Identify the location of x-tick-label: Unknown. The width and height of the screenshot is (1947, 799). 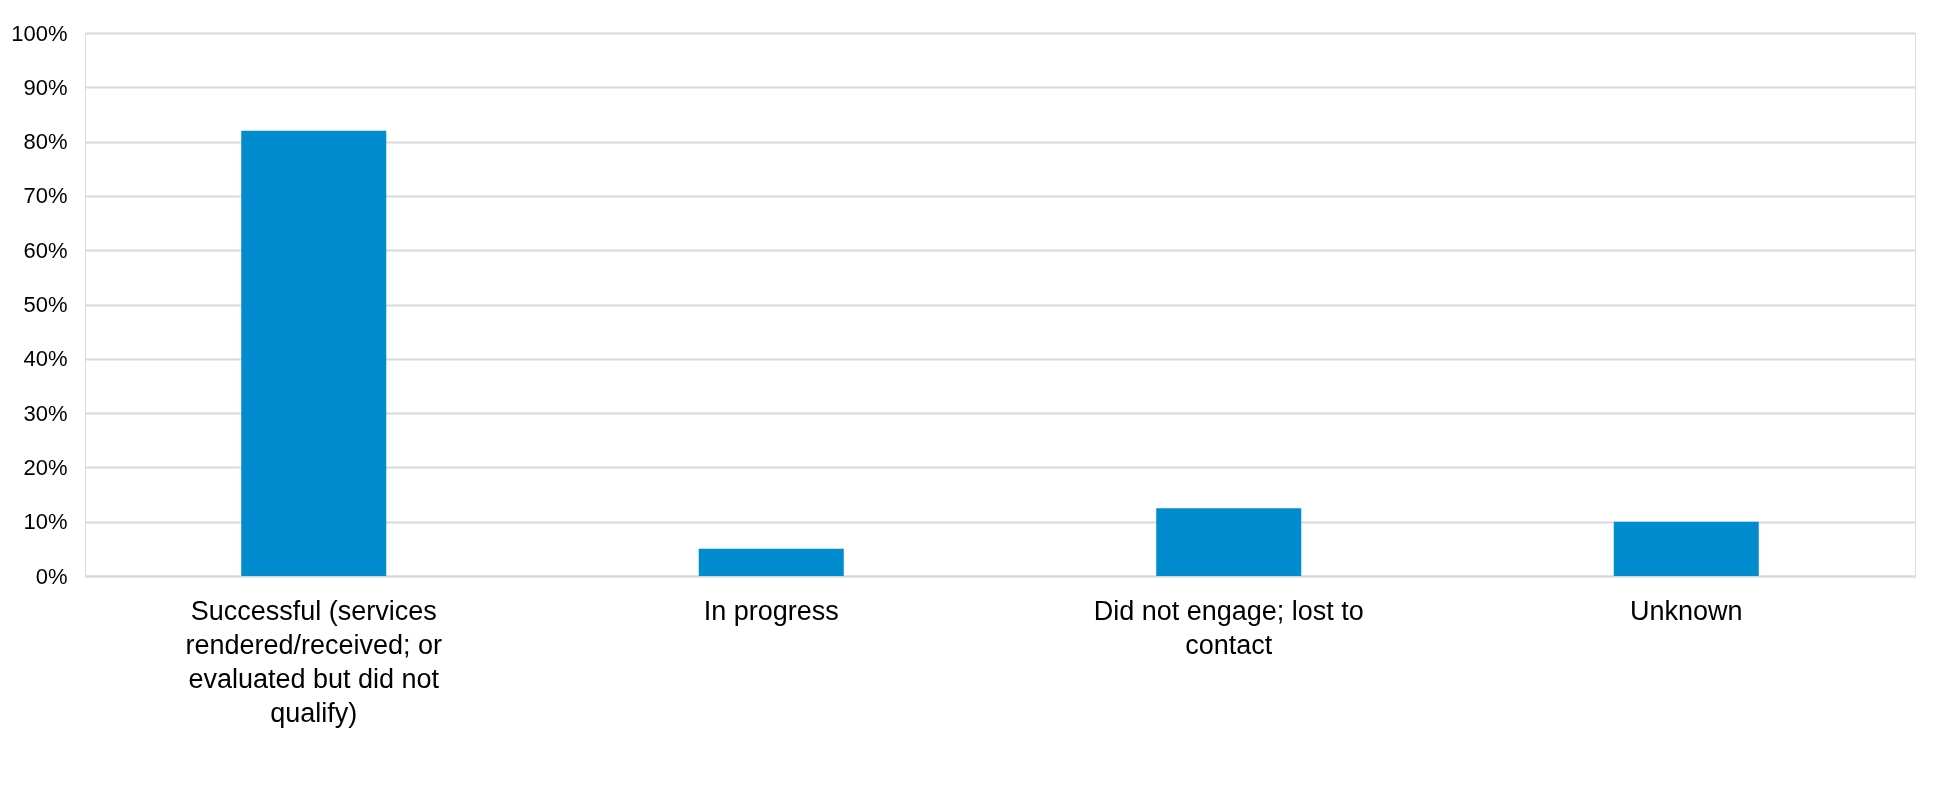
(1686, 610).